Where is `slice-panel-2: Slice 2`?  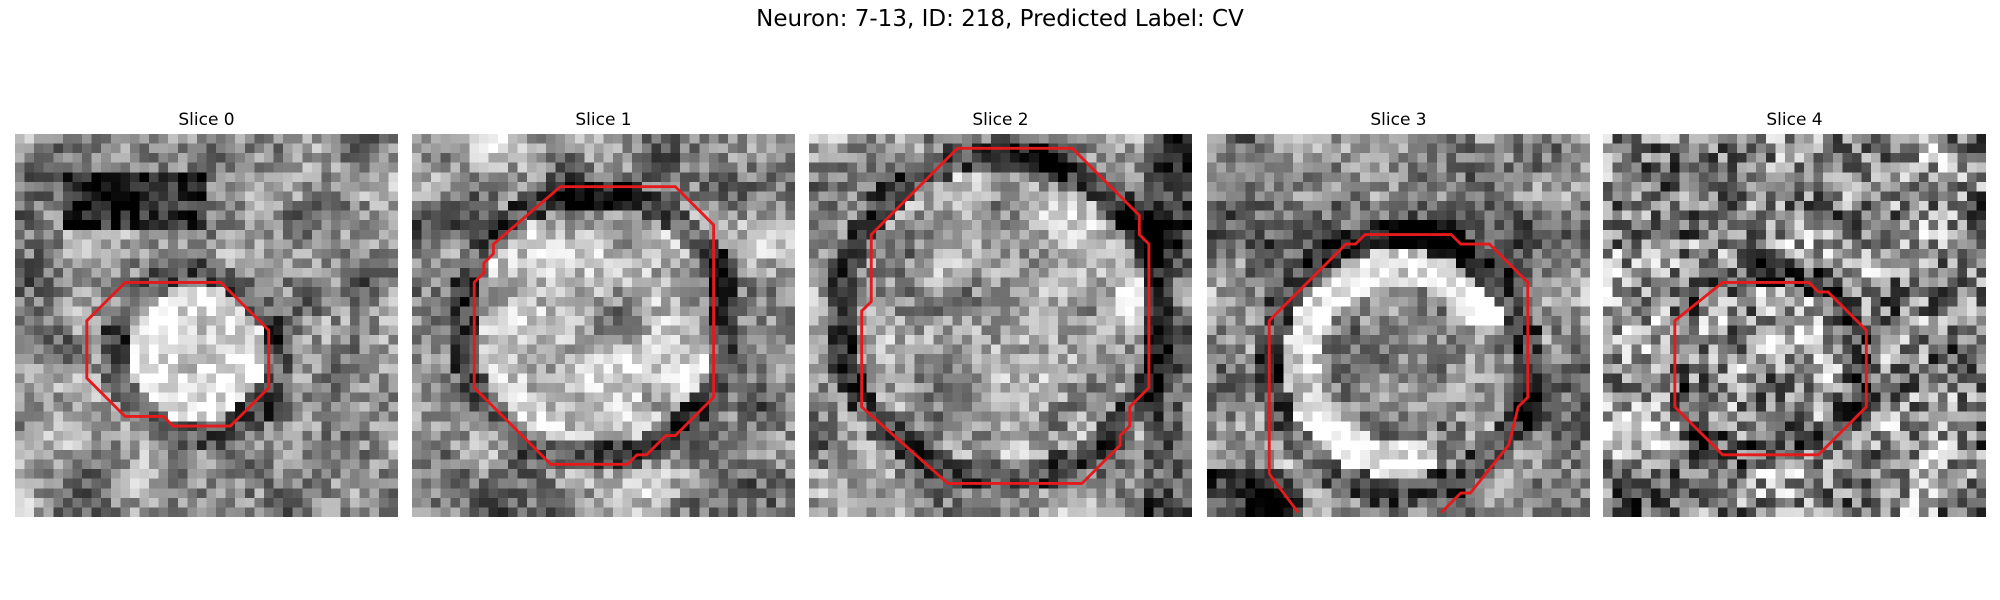 slice-panel-2: Slice 2 is located at coordinates (1000, 312).